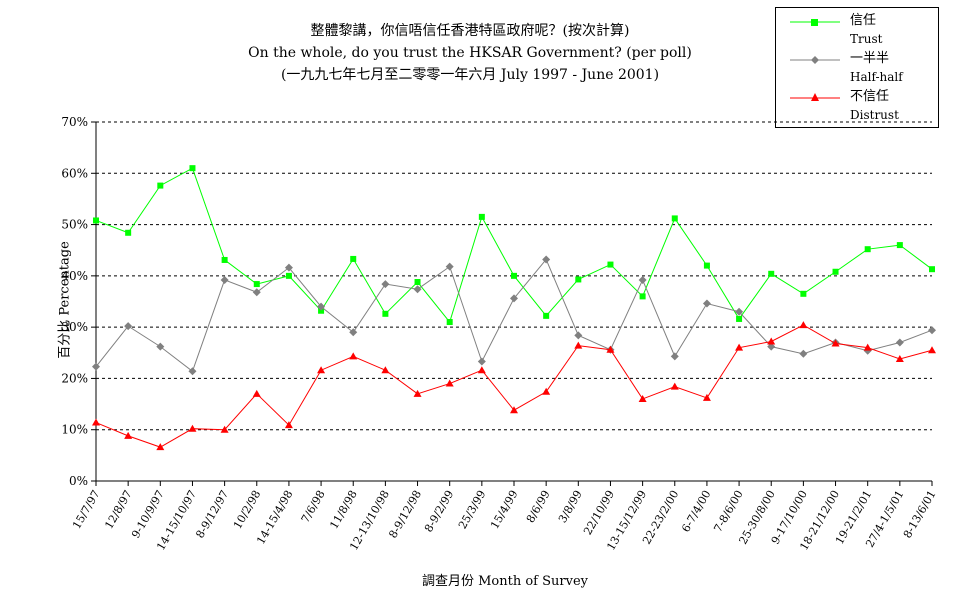  Describe the element at coordinates (74, 301) in the screenshot. I see `y-axis-tick-labels: 0% 10% 20% 30% 40% 50% 60% 70%` at that location.